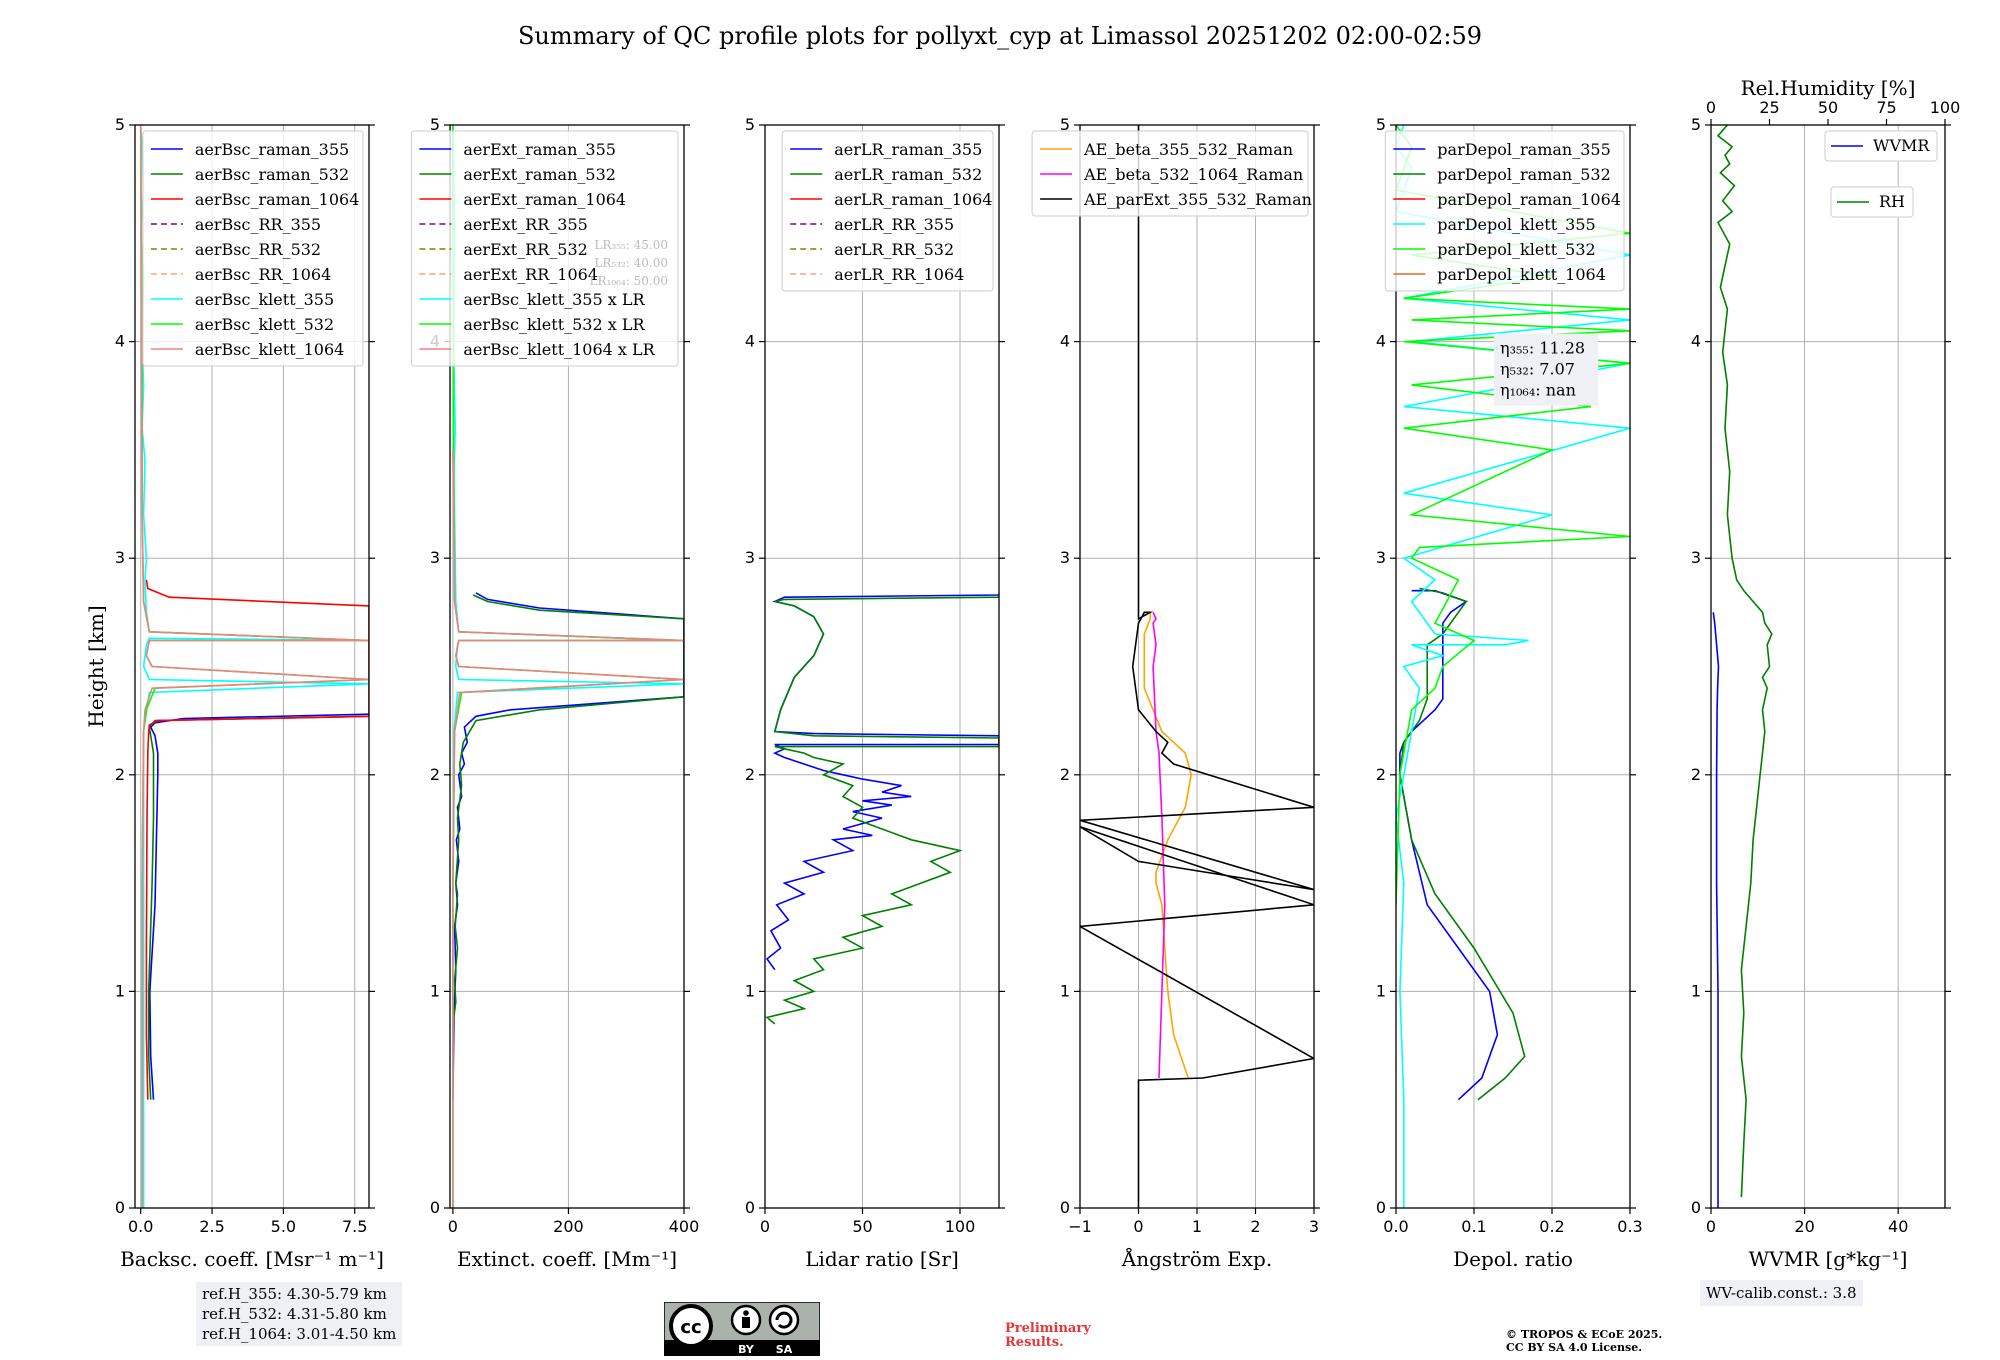 Image resolution: width=2000 pixels, height=1360 pixels. What do you see at coordinates (263, 274) in the screenshot?
I see `legend-entry: aerBsc_RR_1064` at bounding box center [263, 274].